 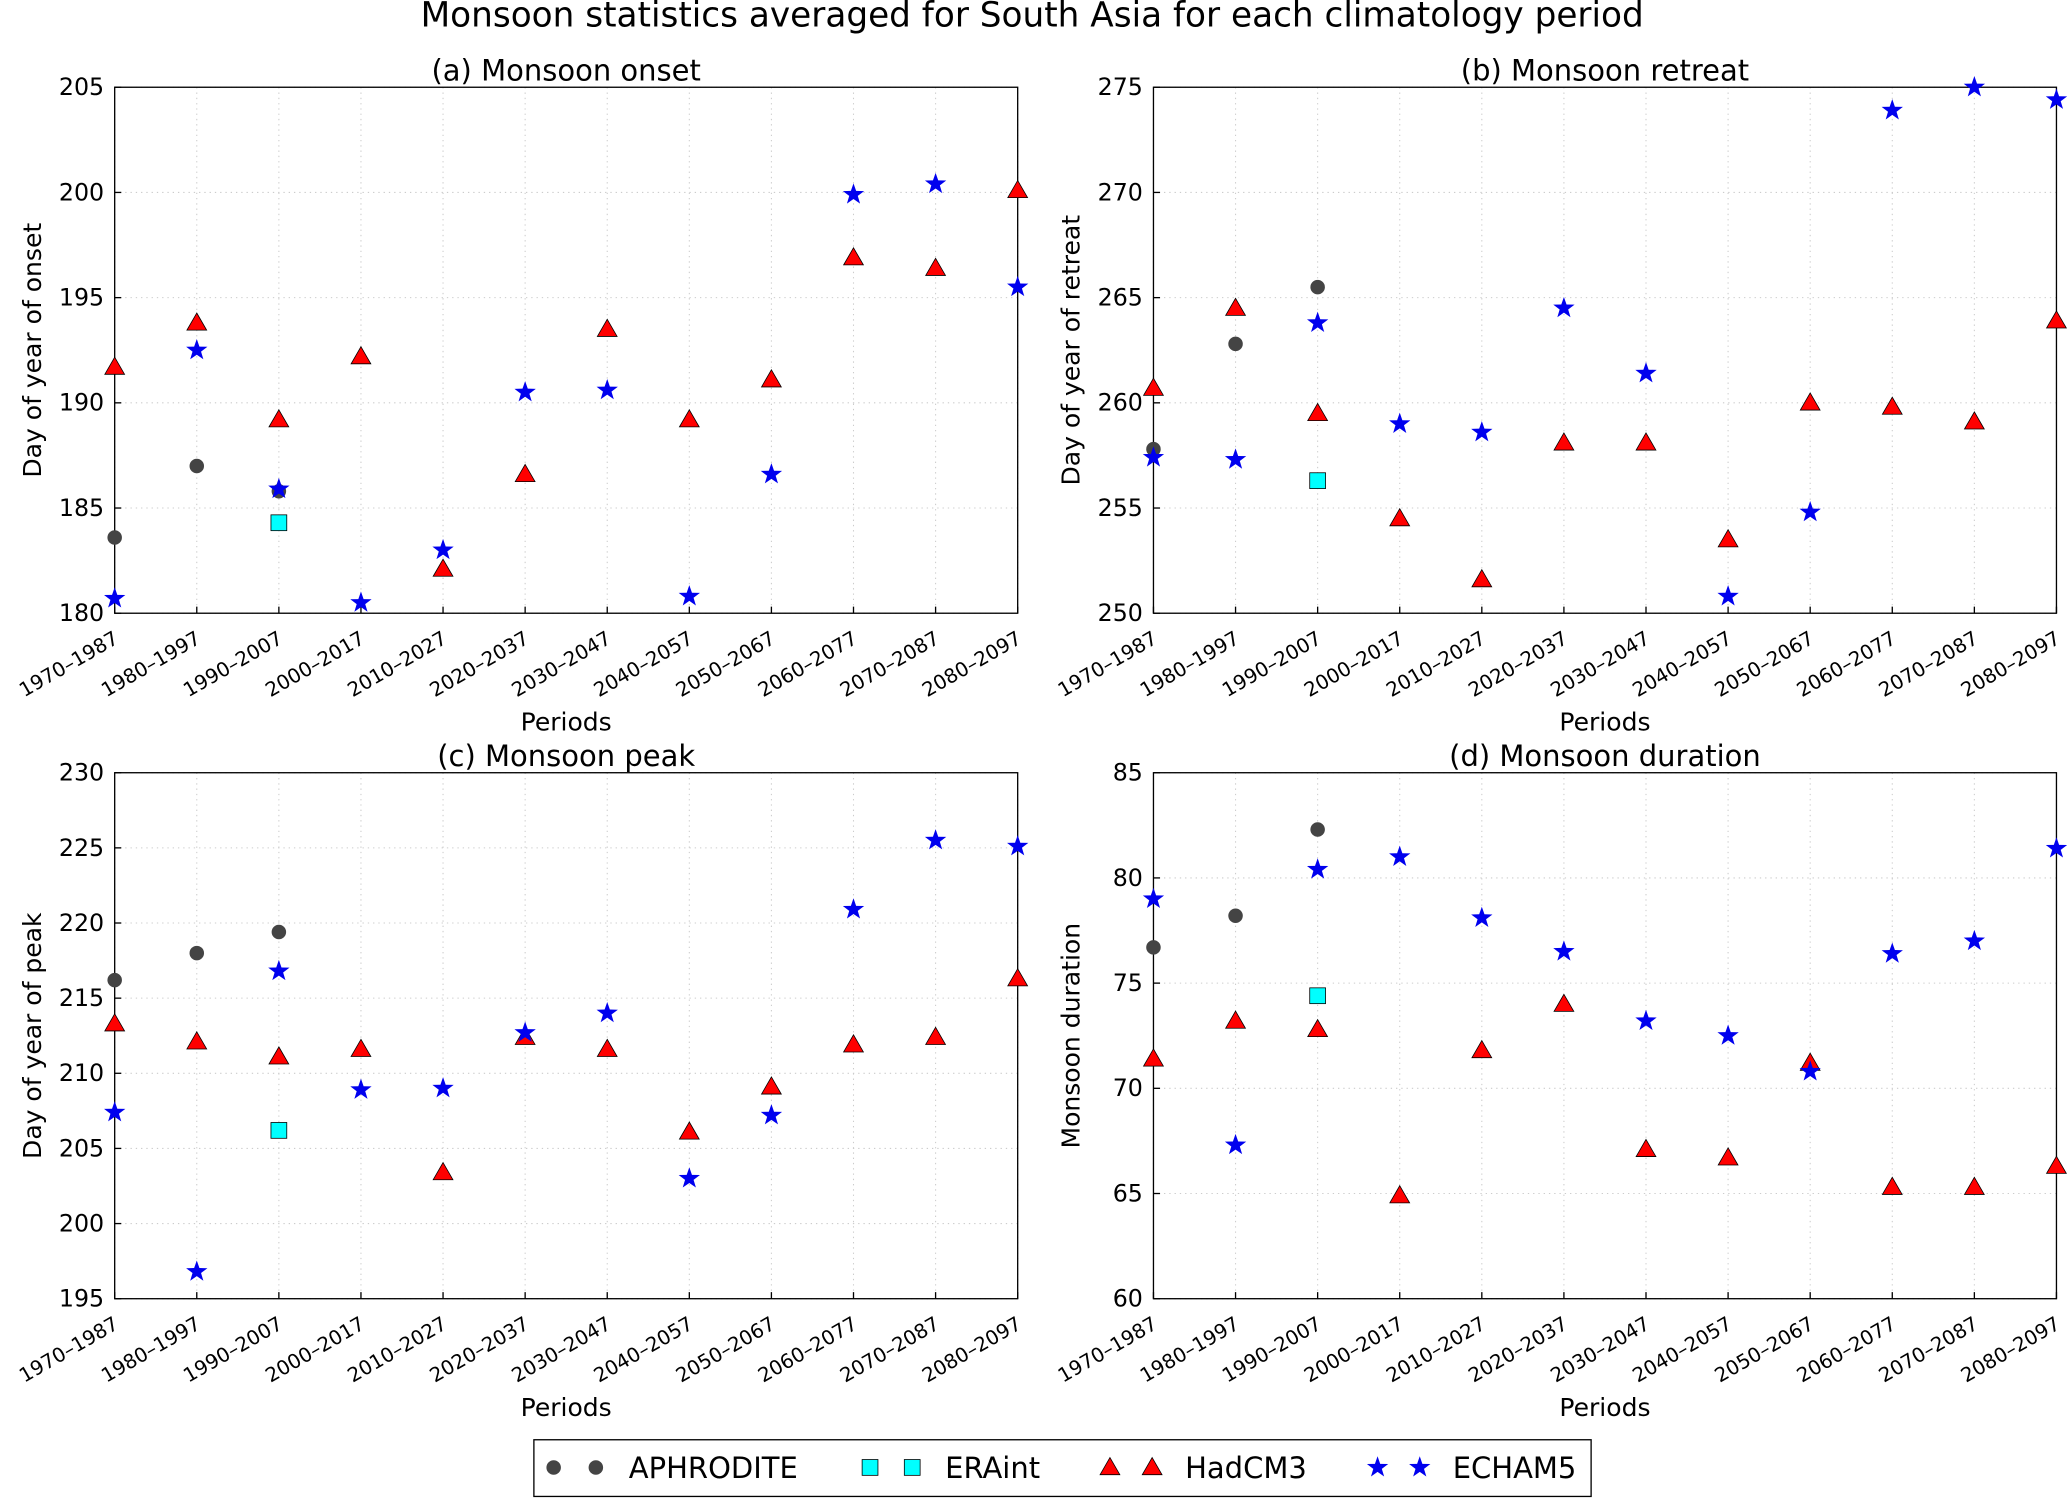 I want to click on y-tick-label: 195, so click(x=81, y=1299).